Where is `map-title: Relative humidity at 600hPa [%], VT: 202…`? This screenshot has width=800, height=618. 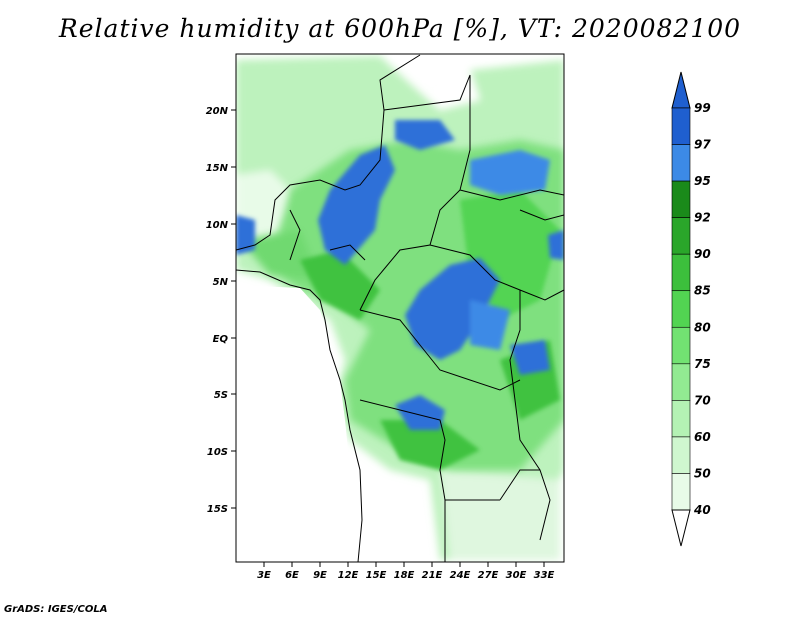
map-title: Relative humidity at 600hPa [%], VT: 202… is located at coordinates (400, 28).